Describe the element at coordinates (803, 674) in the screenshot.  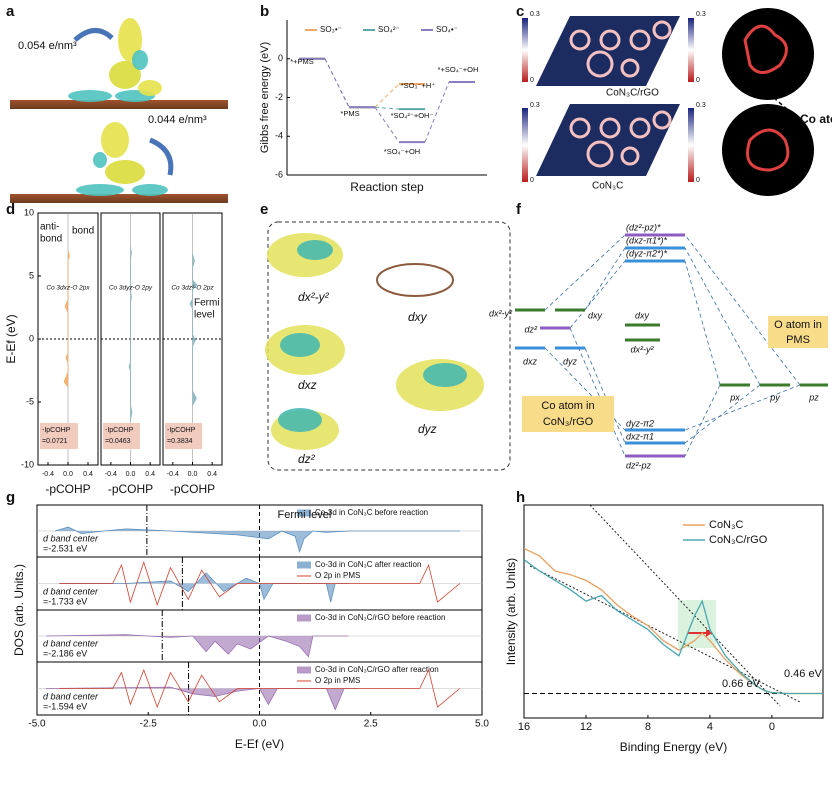
I see `annotation: 0.46 eV` at that location.